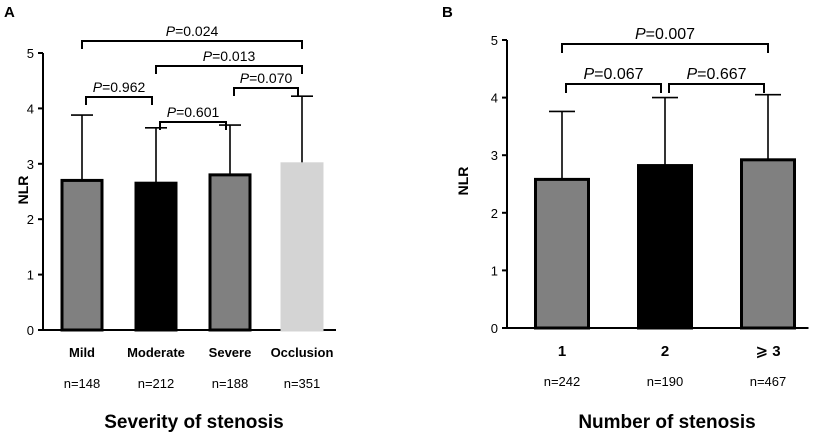 The height and width of the screenshot is (437, 829). Describe the element at coordinates (562, 381) in the screenshot. I see `panel-b-n-label: n=242` at that location.